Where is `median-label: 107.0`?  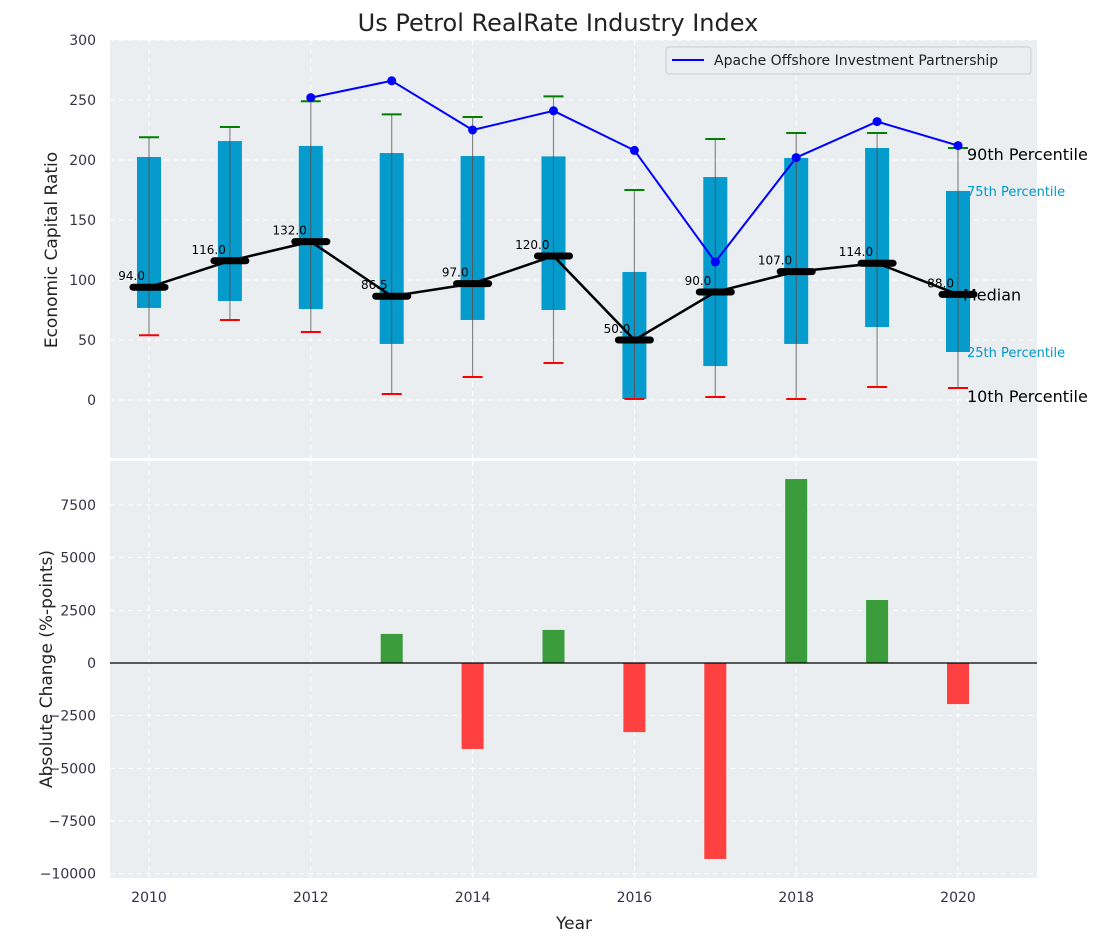
median-label: 107.0 is located at coordinates (775, 261).